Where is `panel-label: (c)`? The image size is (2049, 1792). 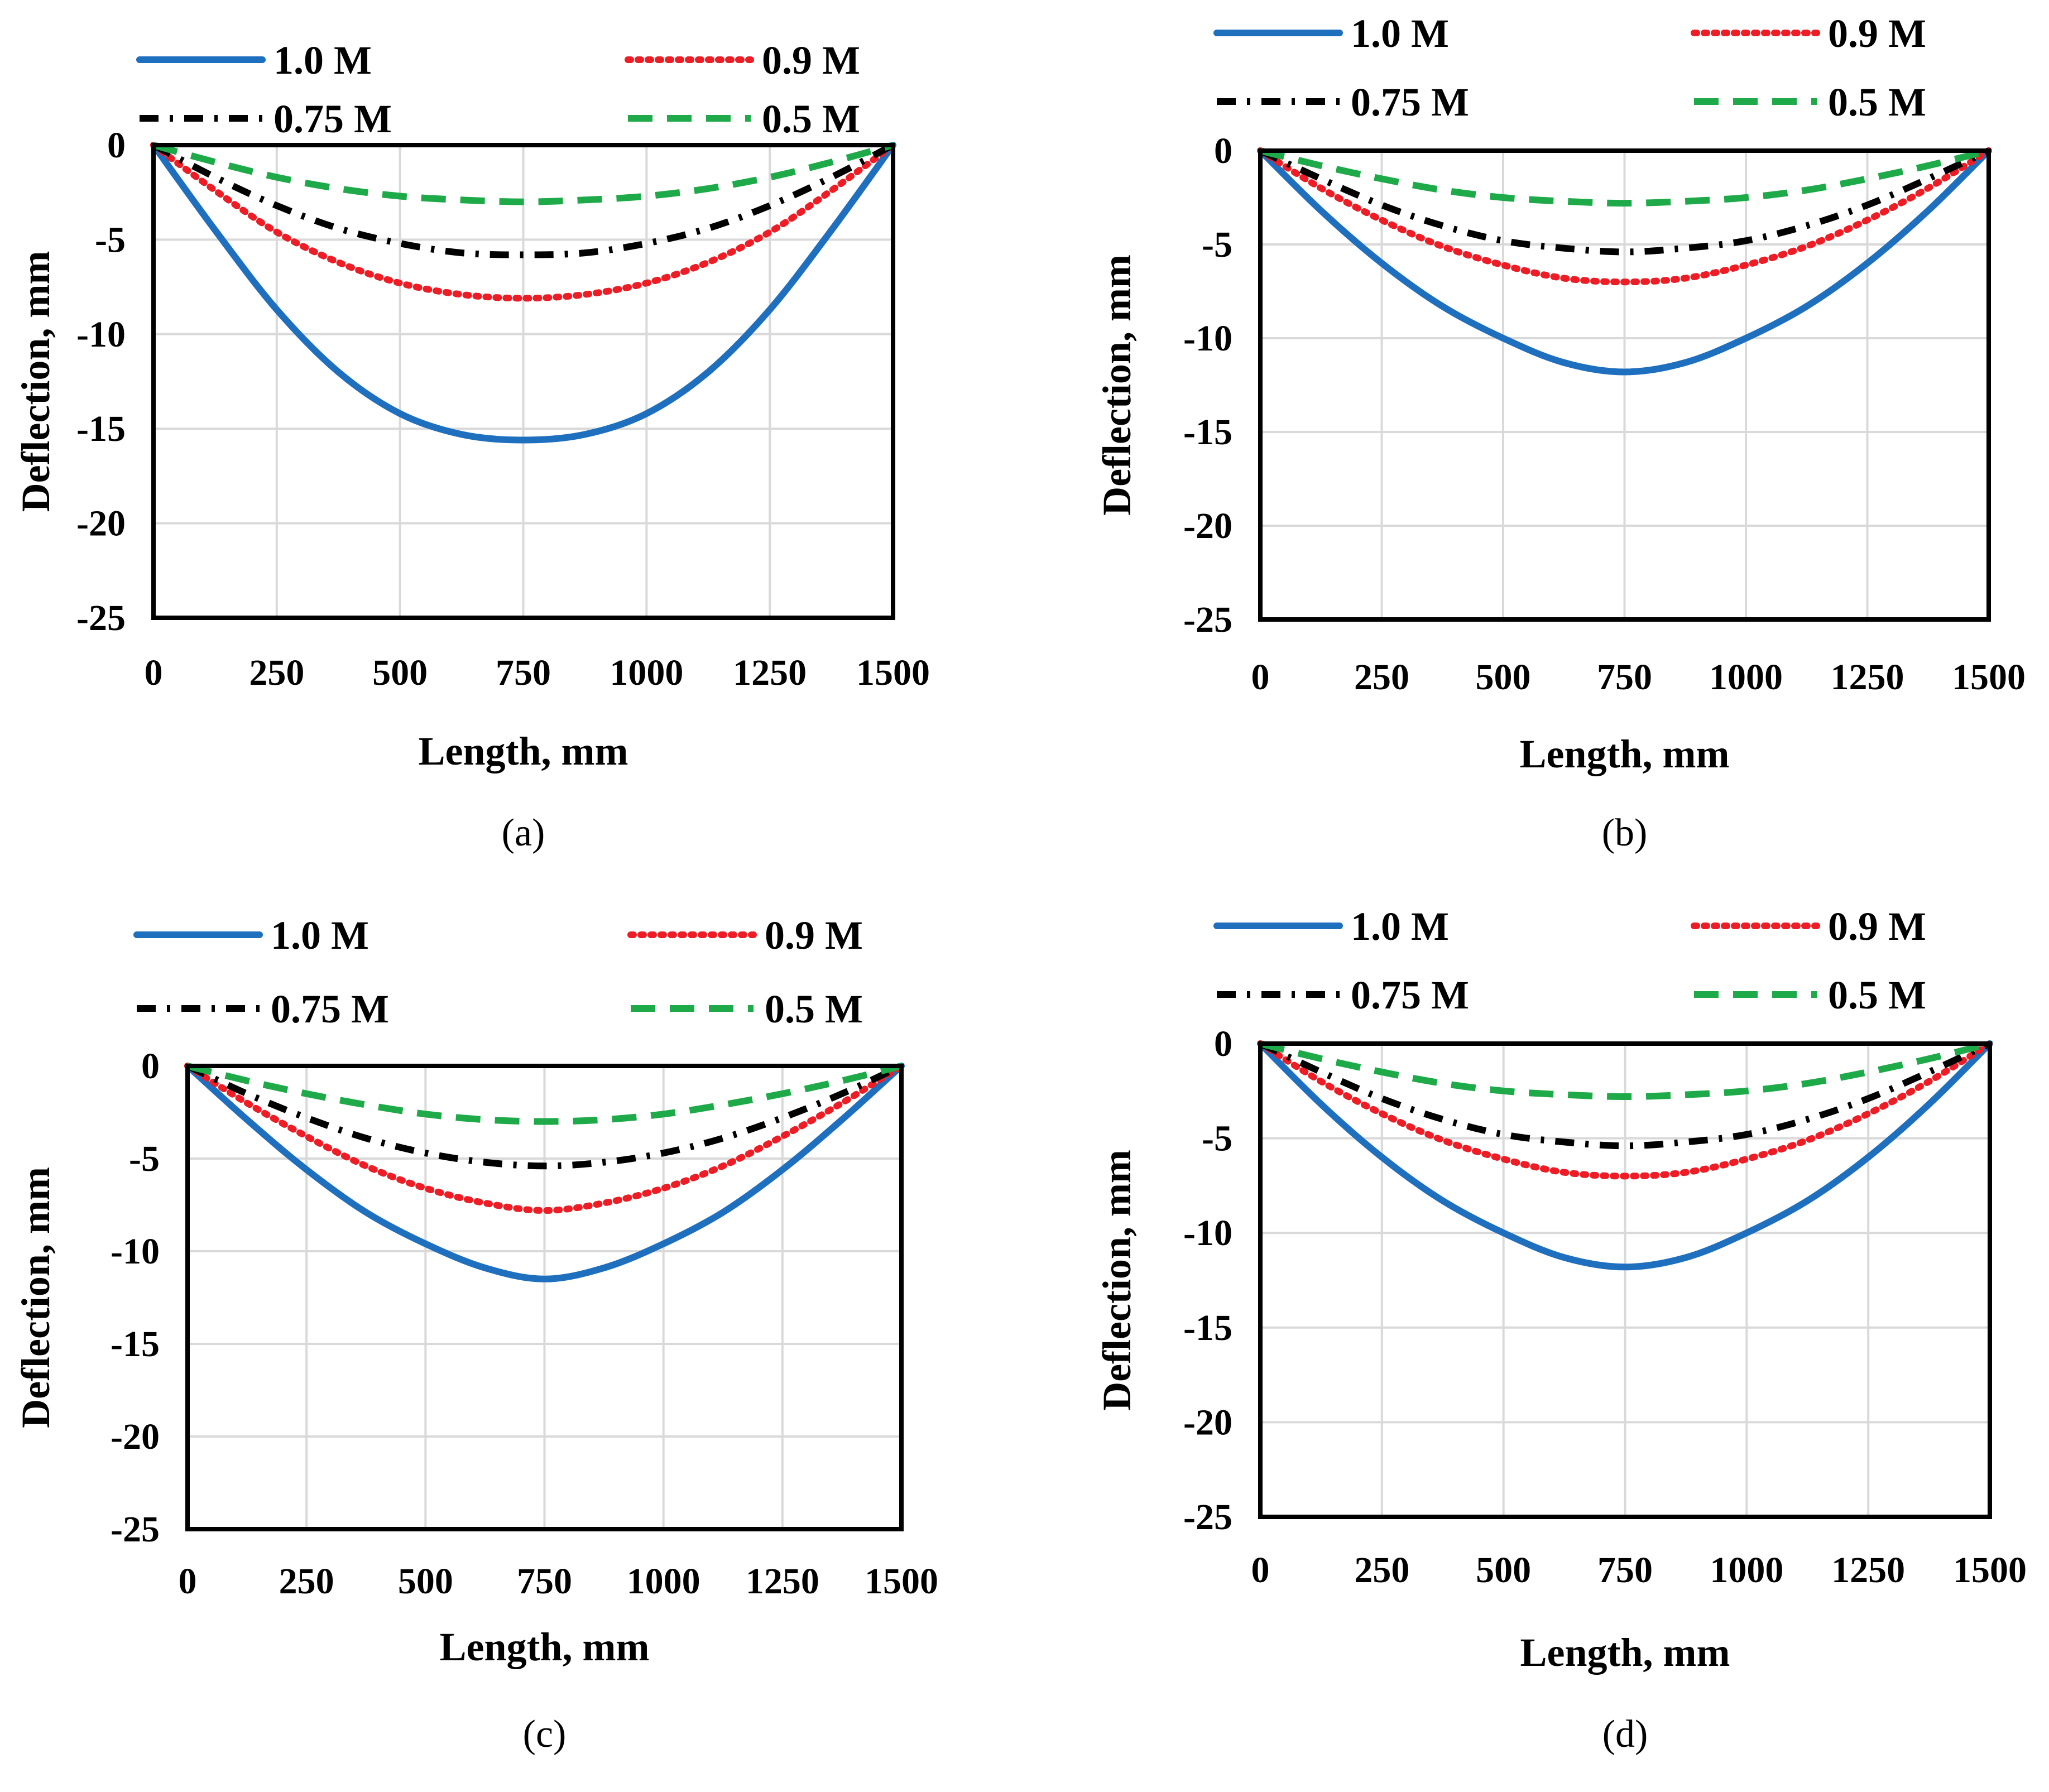
panel-label: (c) is located at coordinates (545, 1734).